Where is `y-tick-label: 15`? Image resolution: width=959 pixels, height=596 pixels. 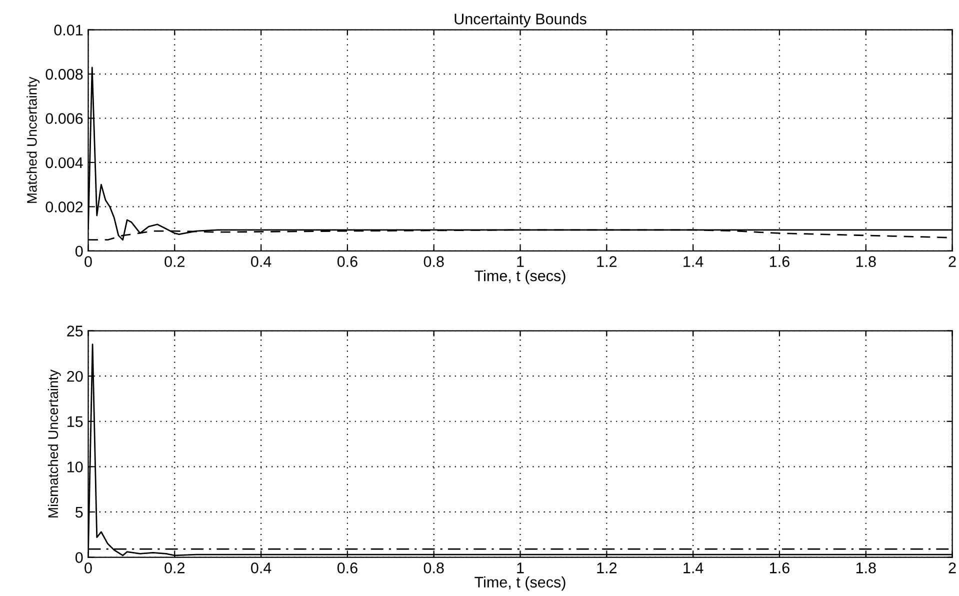
y-tick-label: 15 is located at coordinates (75, 422).